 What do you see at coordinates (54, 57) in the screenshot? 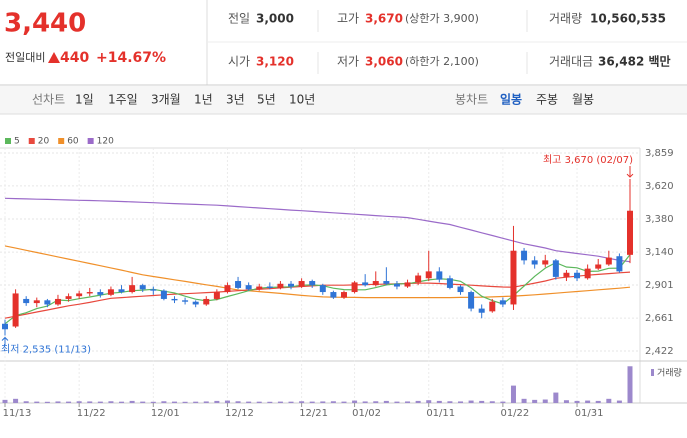
I see `up-icon` at bounding box center [54, 57].